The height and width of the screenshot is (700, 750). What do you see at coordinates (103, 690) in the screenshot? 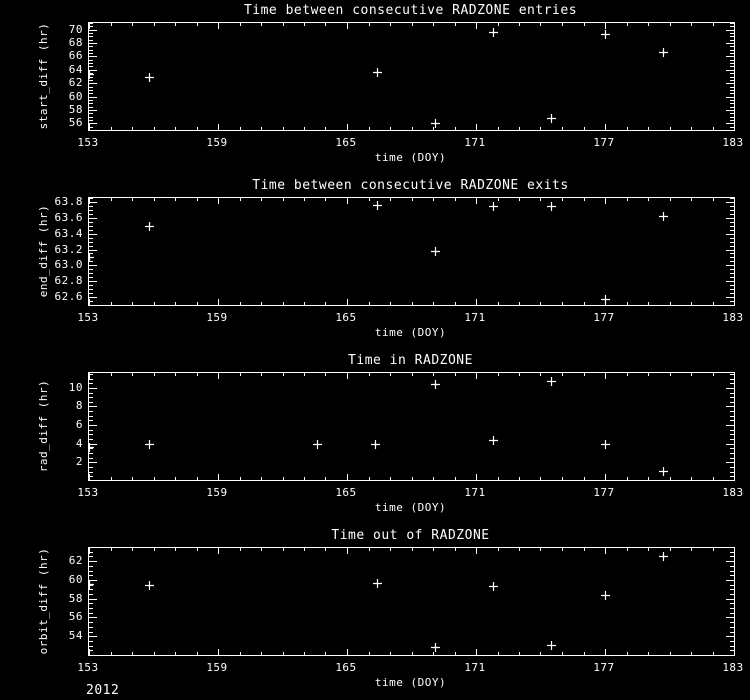
I see `year-label: 2012` at bounding box center [103, 690].